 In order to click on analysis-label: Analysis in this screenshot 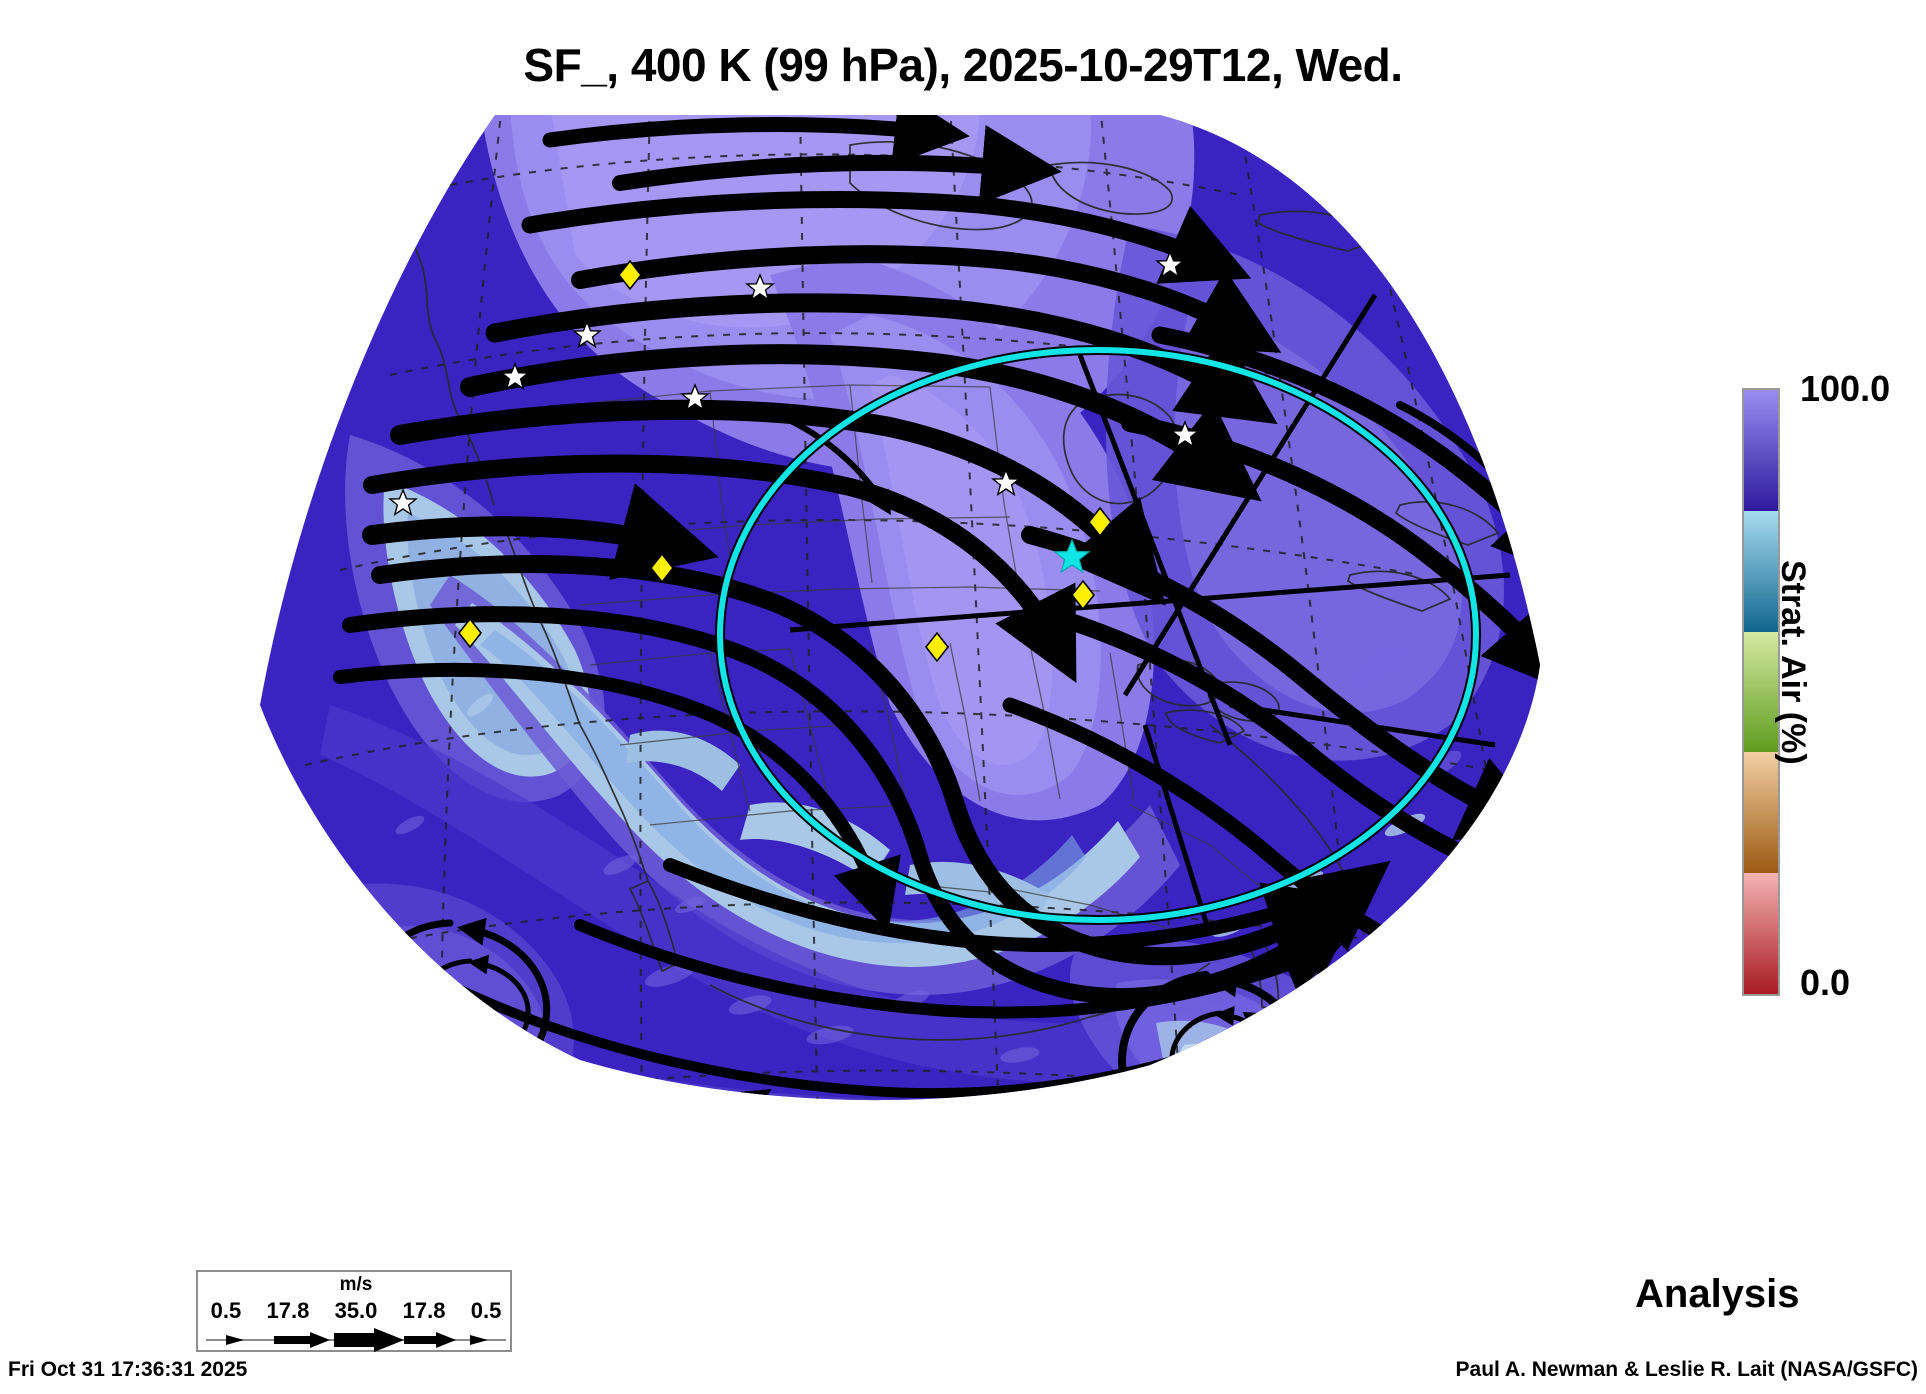, I will do `click(1717, 1294)`.